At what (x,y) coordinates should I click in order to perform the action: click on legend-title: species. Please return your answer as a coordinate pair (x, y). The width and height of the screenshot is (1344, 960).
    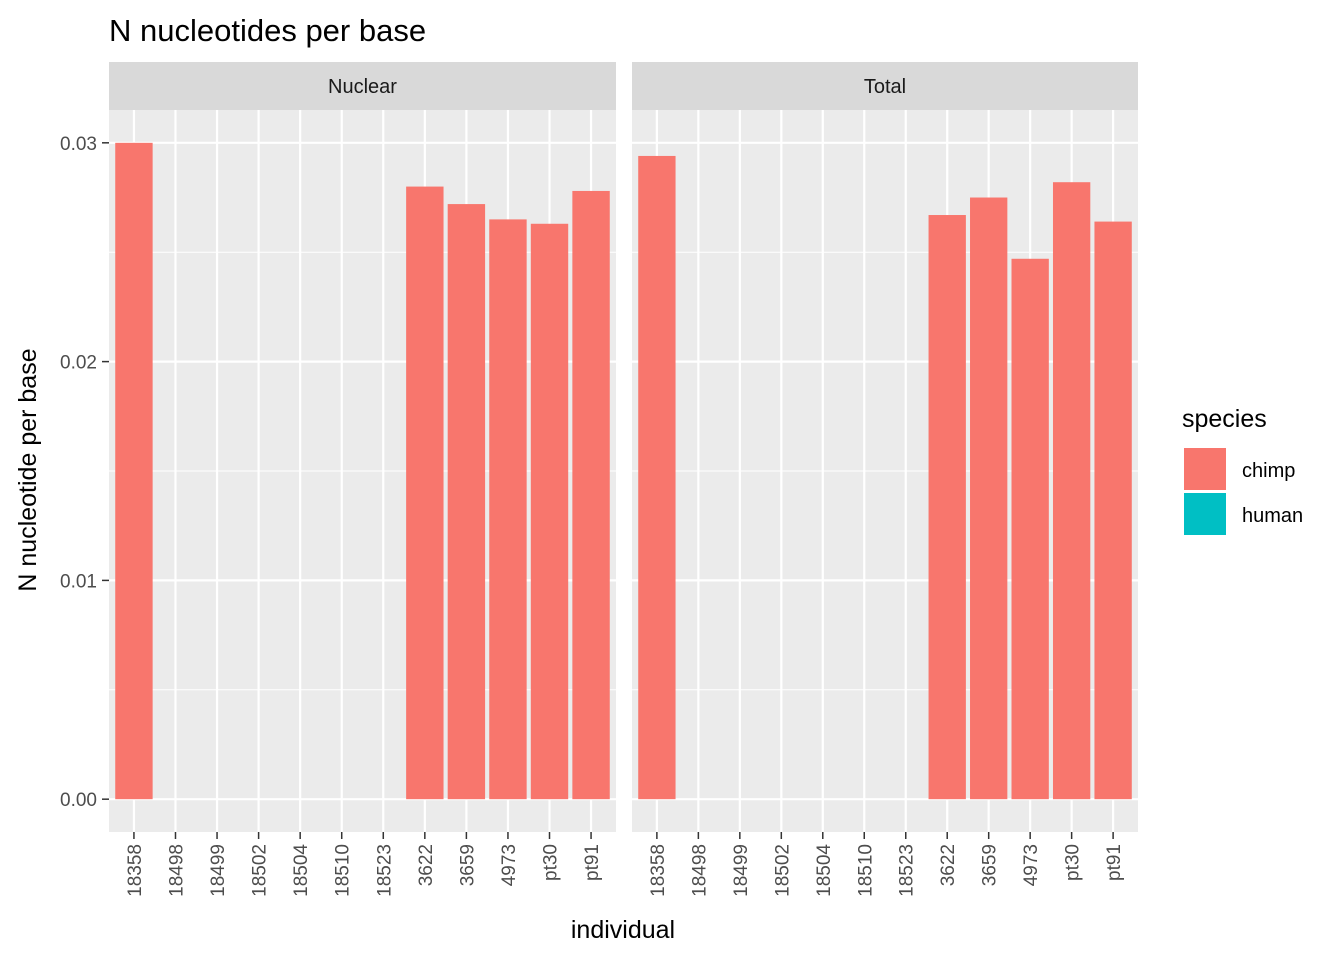
    Looking at the image, I should click on (1224, 419).